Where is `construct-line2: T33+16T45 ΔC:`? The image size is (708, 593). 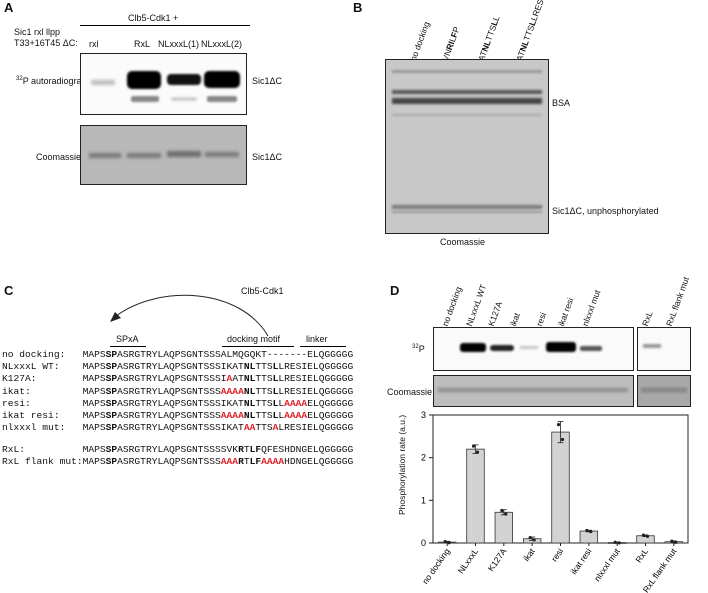 construct-line2: T33+16T45 ΔC: is located at coordinates (46, 43).